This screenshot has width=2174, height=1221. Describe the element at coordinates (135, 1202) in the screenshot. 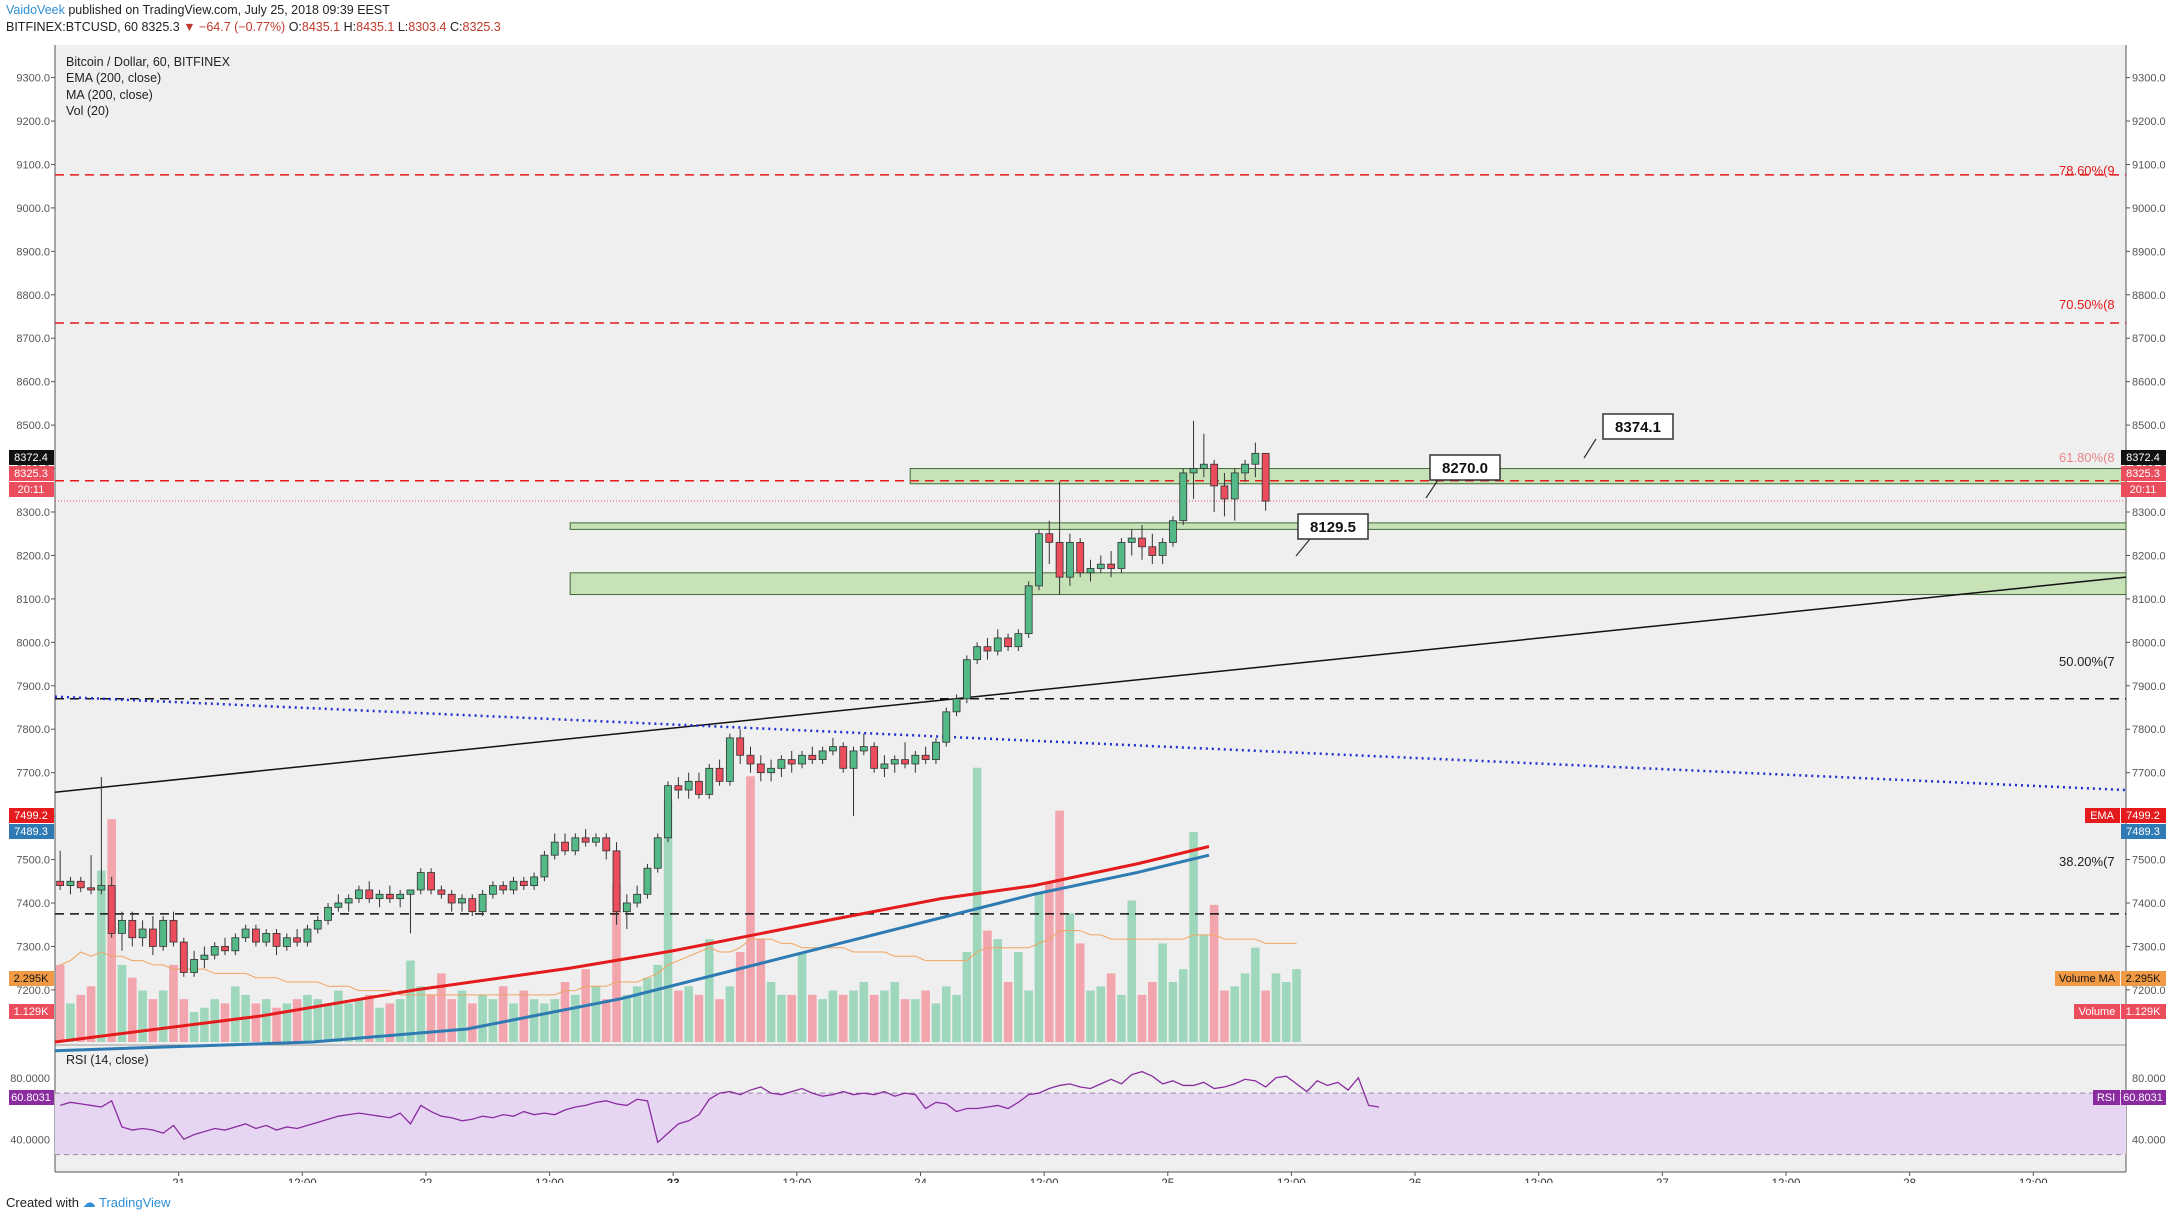

I see `tradingview-link: TradingView` at that location.